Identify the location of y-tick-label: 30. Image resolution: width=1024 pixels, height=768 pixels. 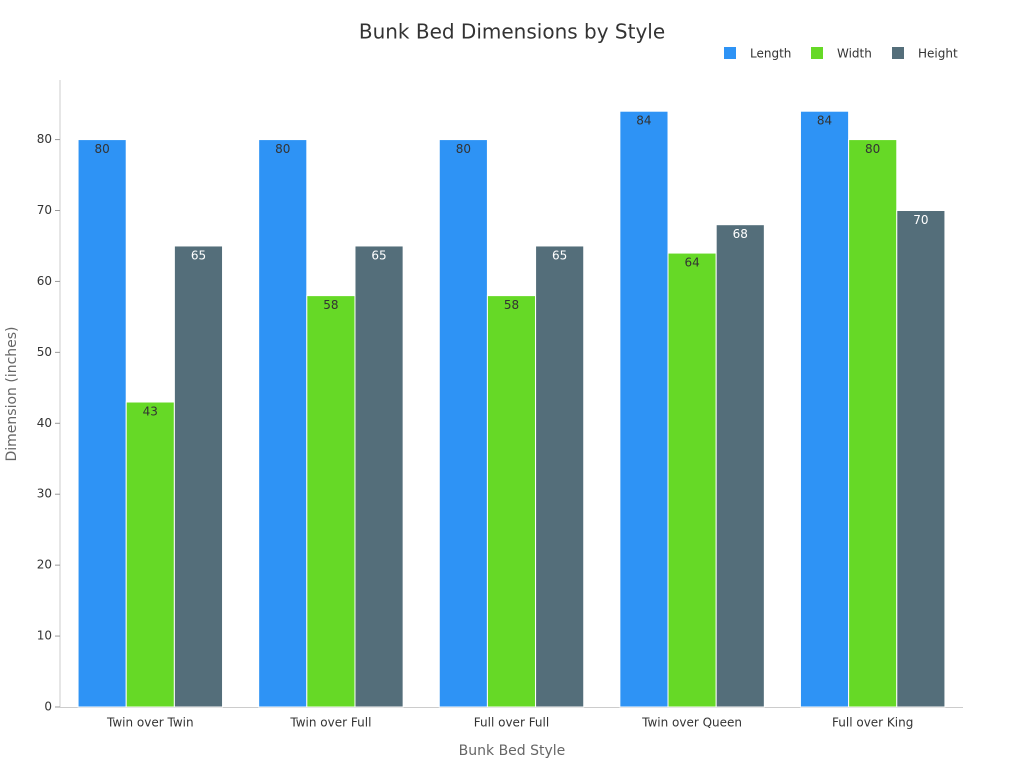
(44, 494).